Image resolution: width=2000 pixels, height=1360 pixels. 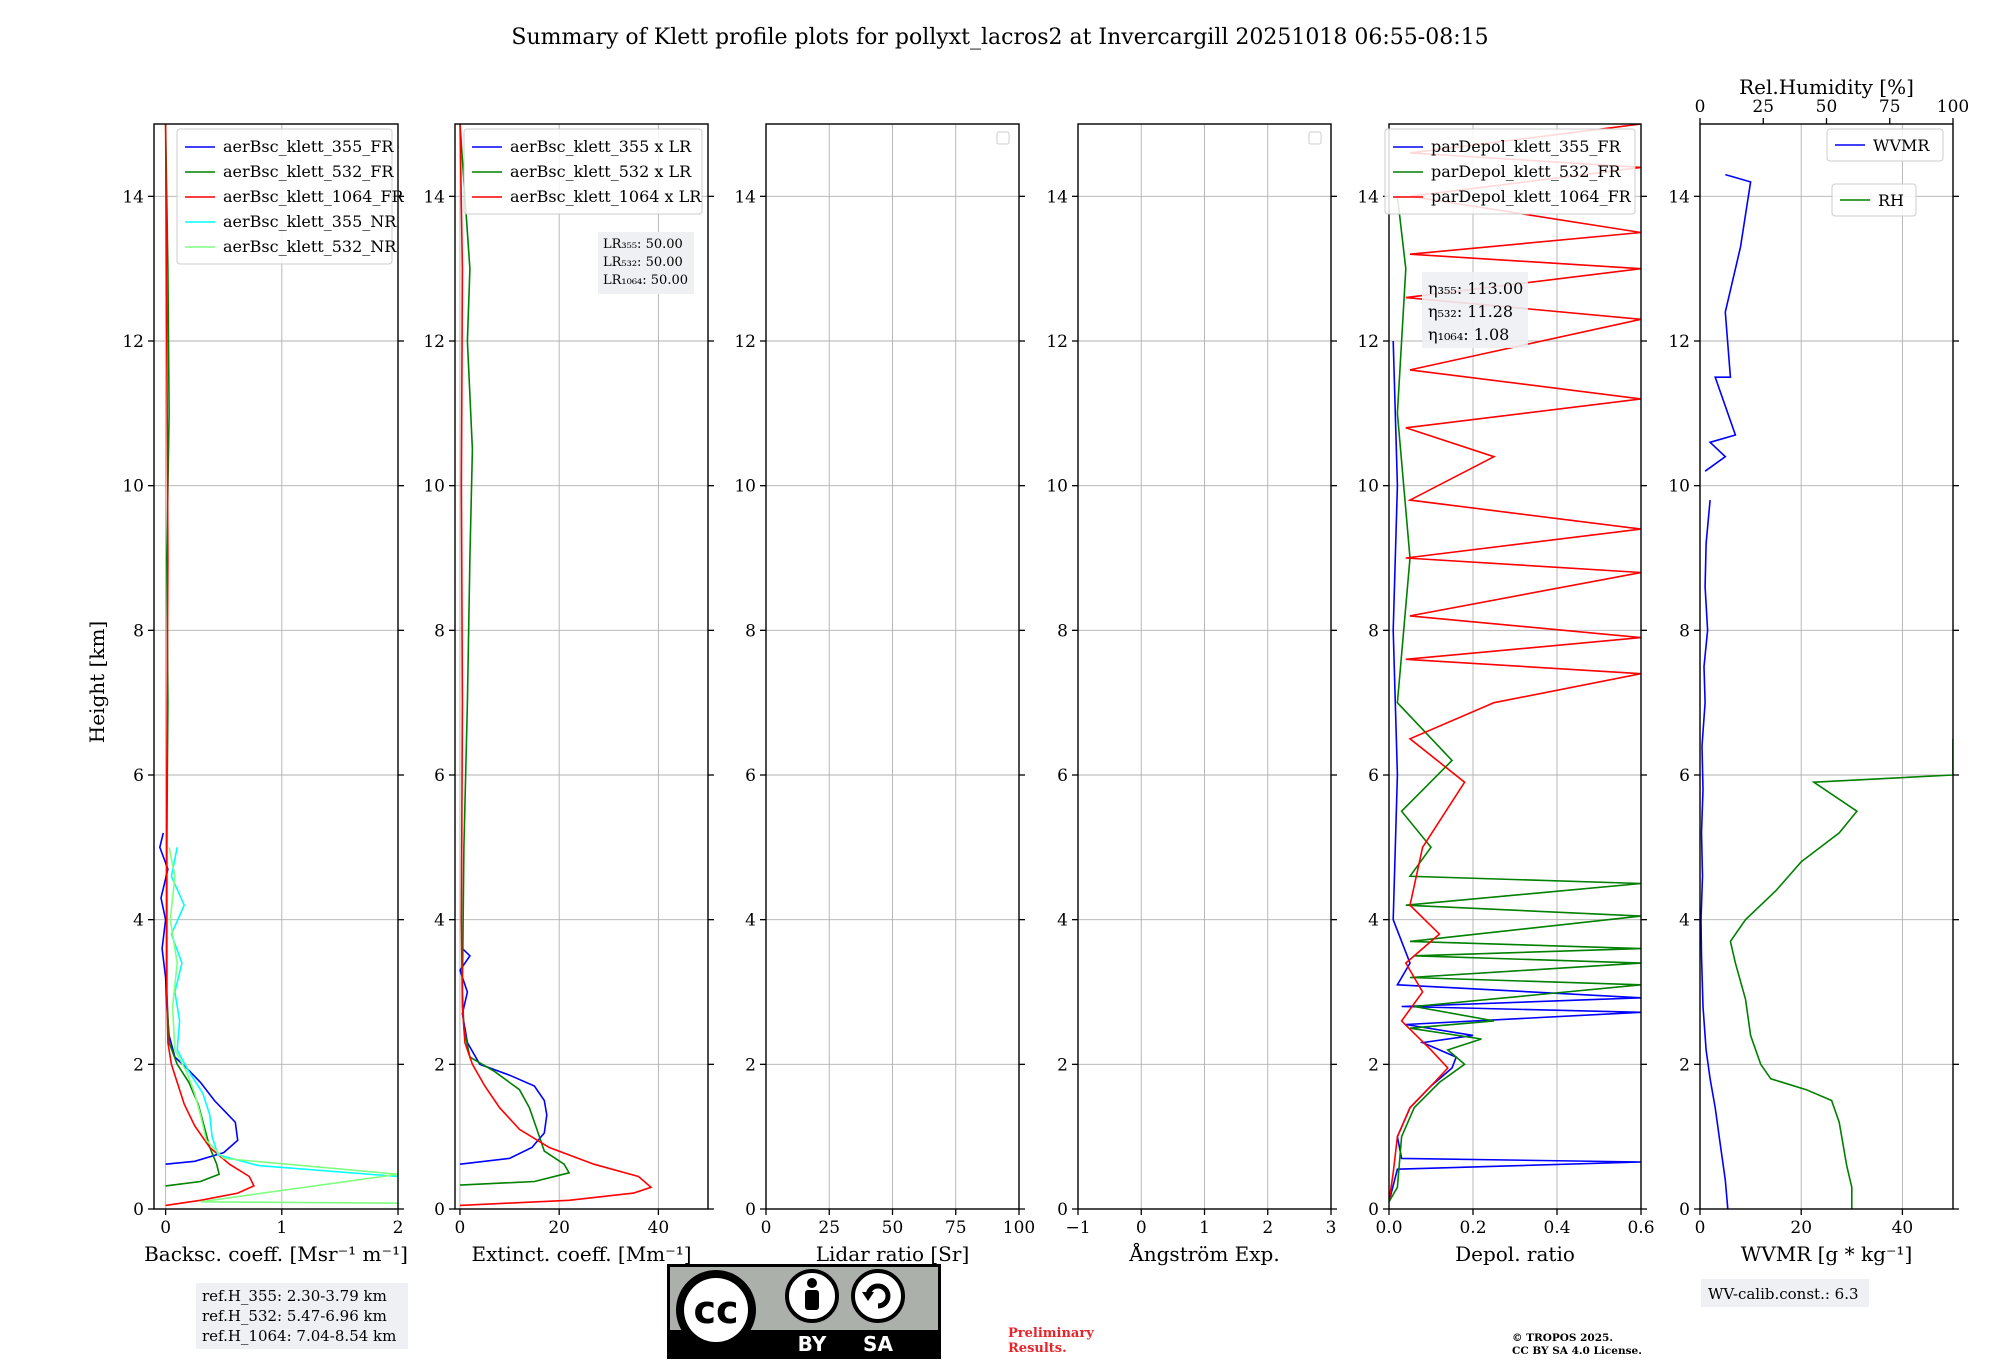 What do you see at coordinates (745, 487) in the screenshot?
I see `ytick-label-lr-5: 10` at bounding box center [745, 487].